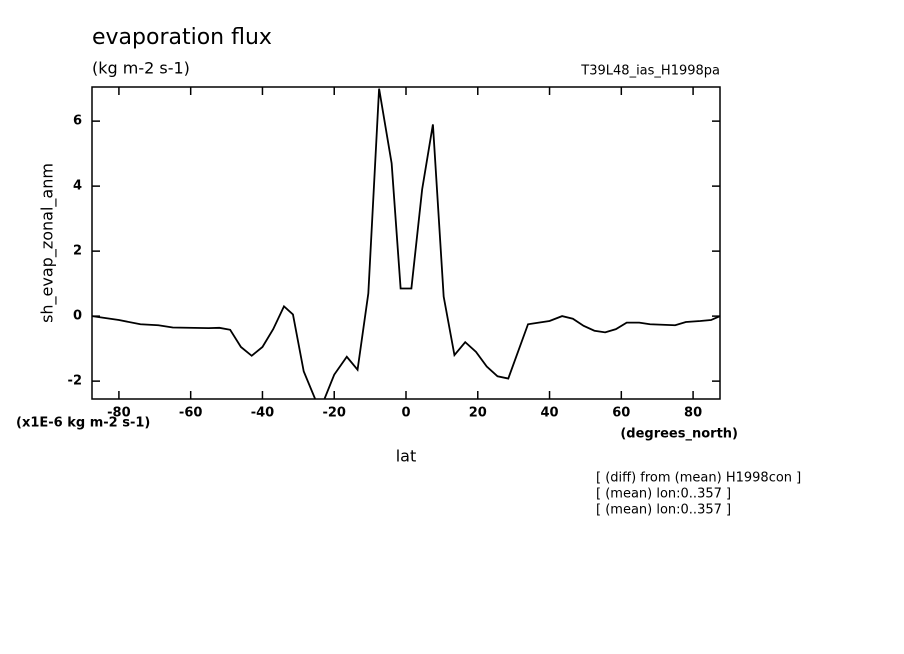 This screenshot has height=654, width=904. What do you see at coordinates (191, 413) in the screenshot?
I see `x-tick-label: -60` at bounding box center [191, 413].